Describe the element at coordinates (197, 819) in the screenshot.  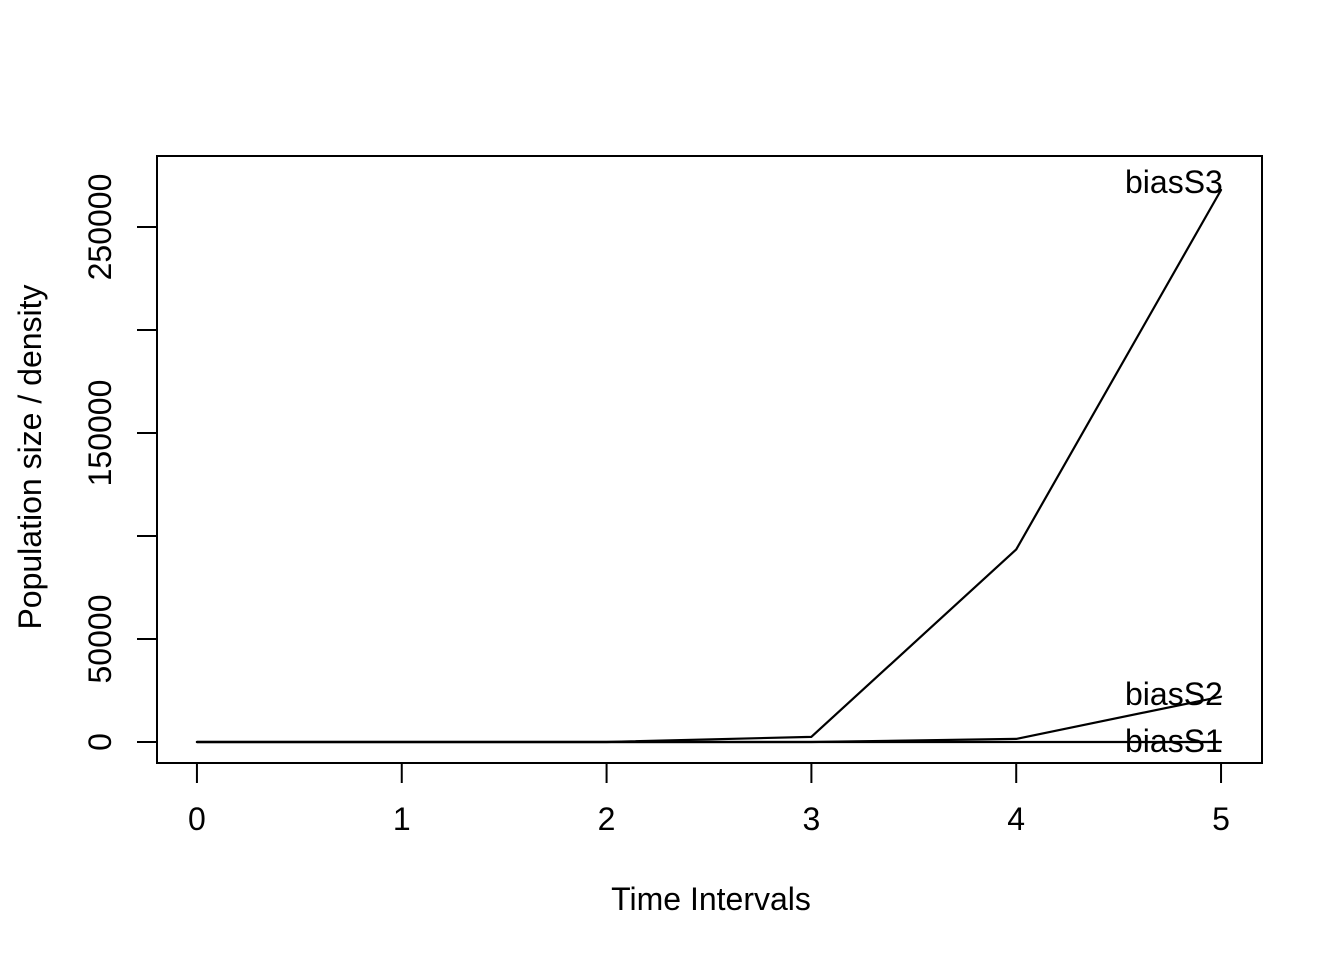
I see `x-tick-label: 0` at that location.